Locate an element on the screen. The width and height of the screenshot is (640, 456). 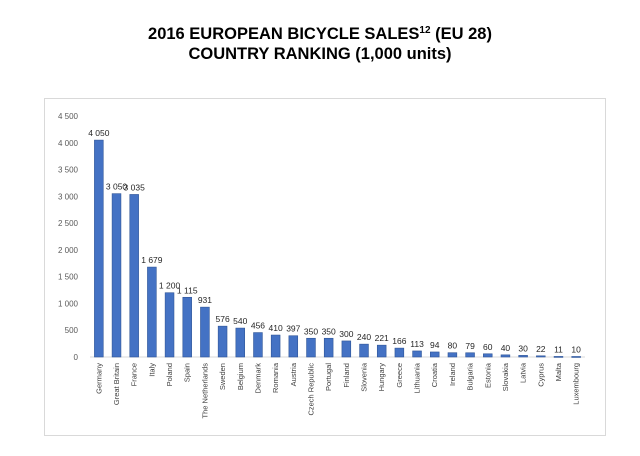
data-label: 540 is located at coordinates (240, 321).